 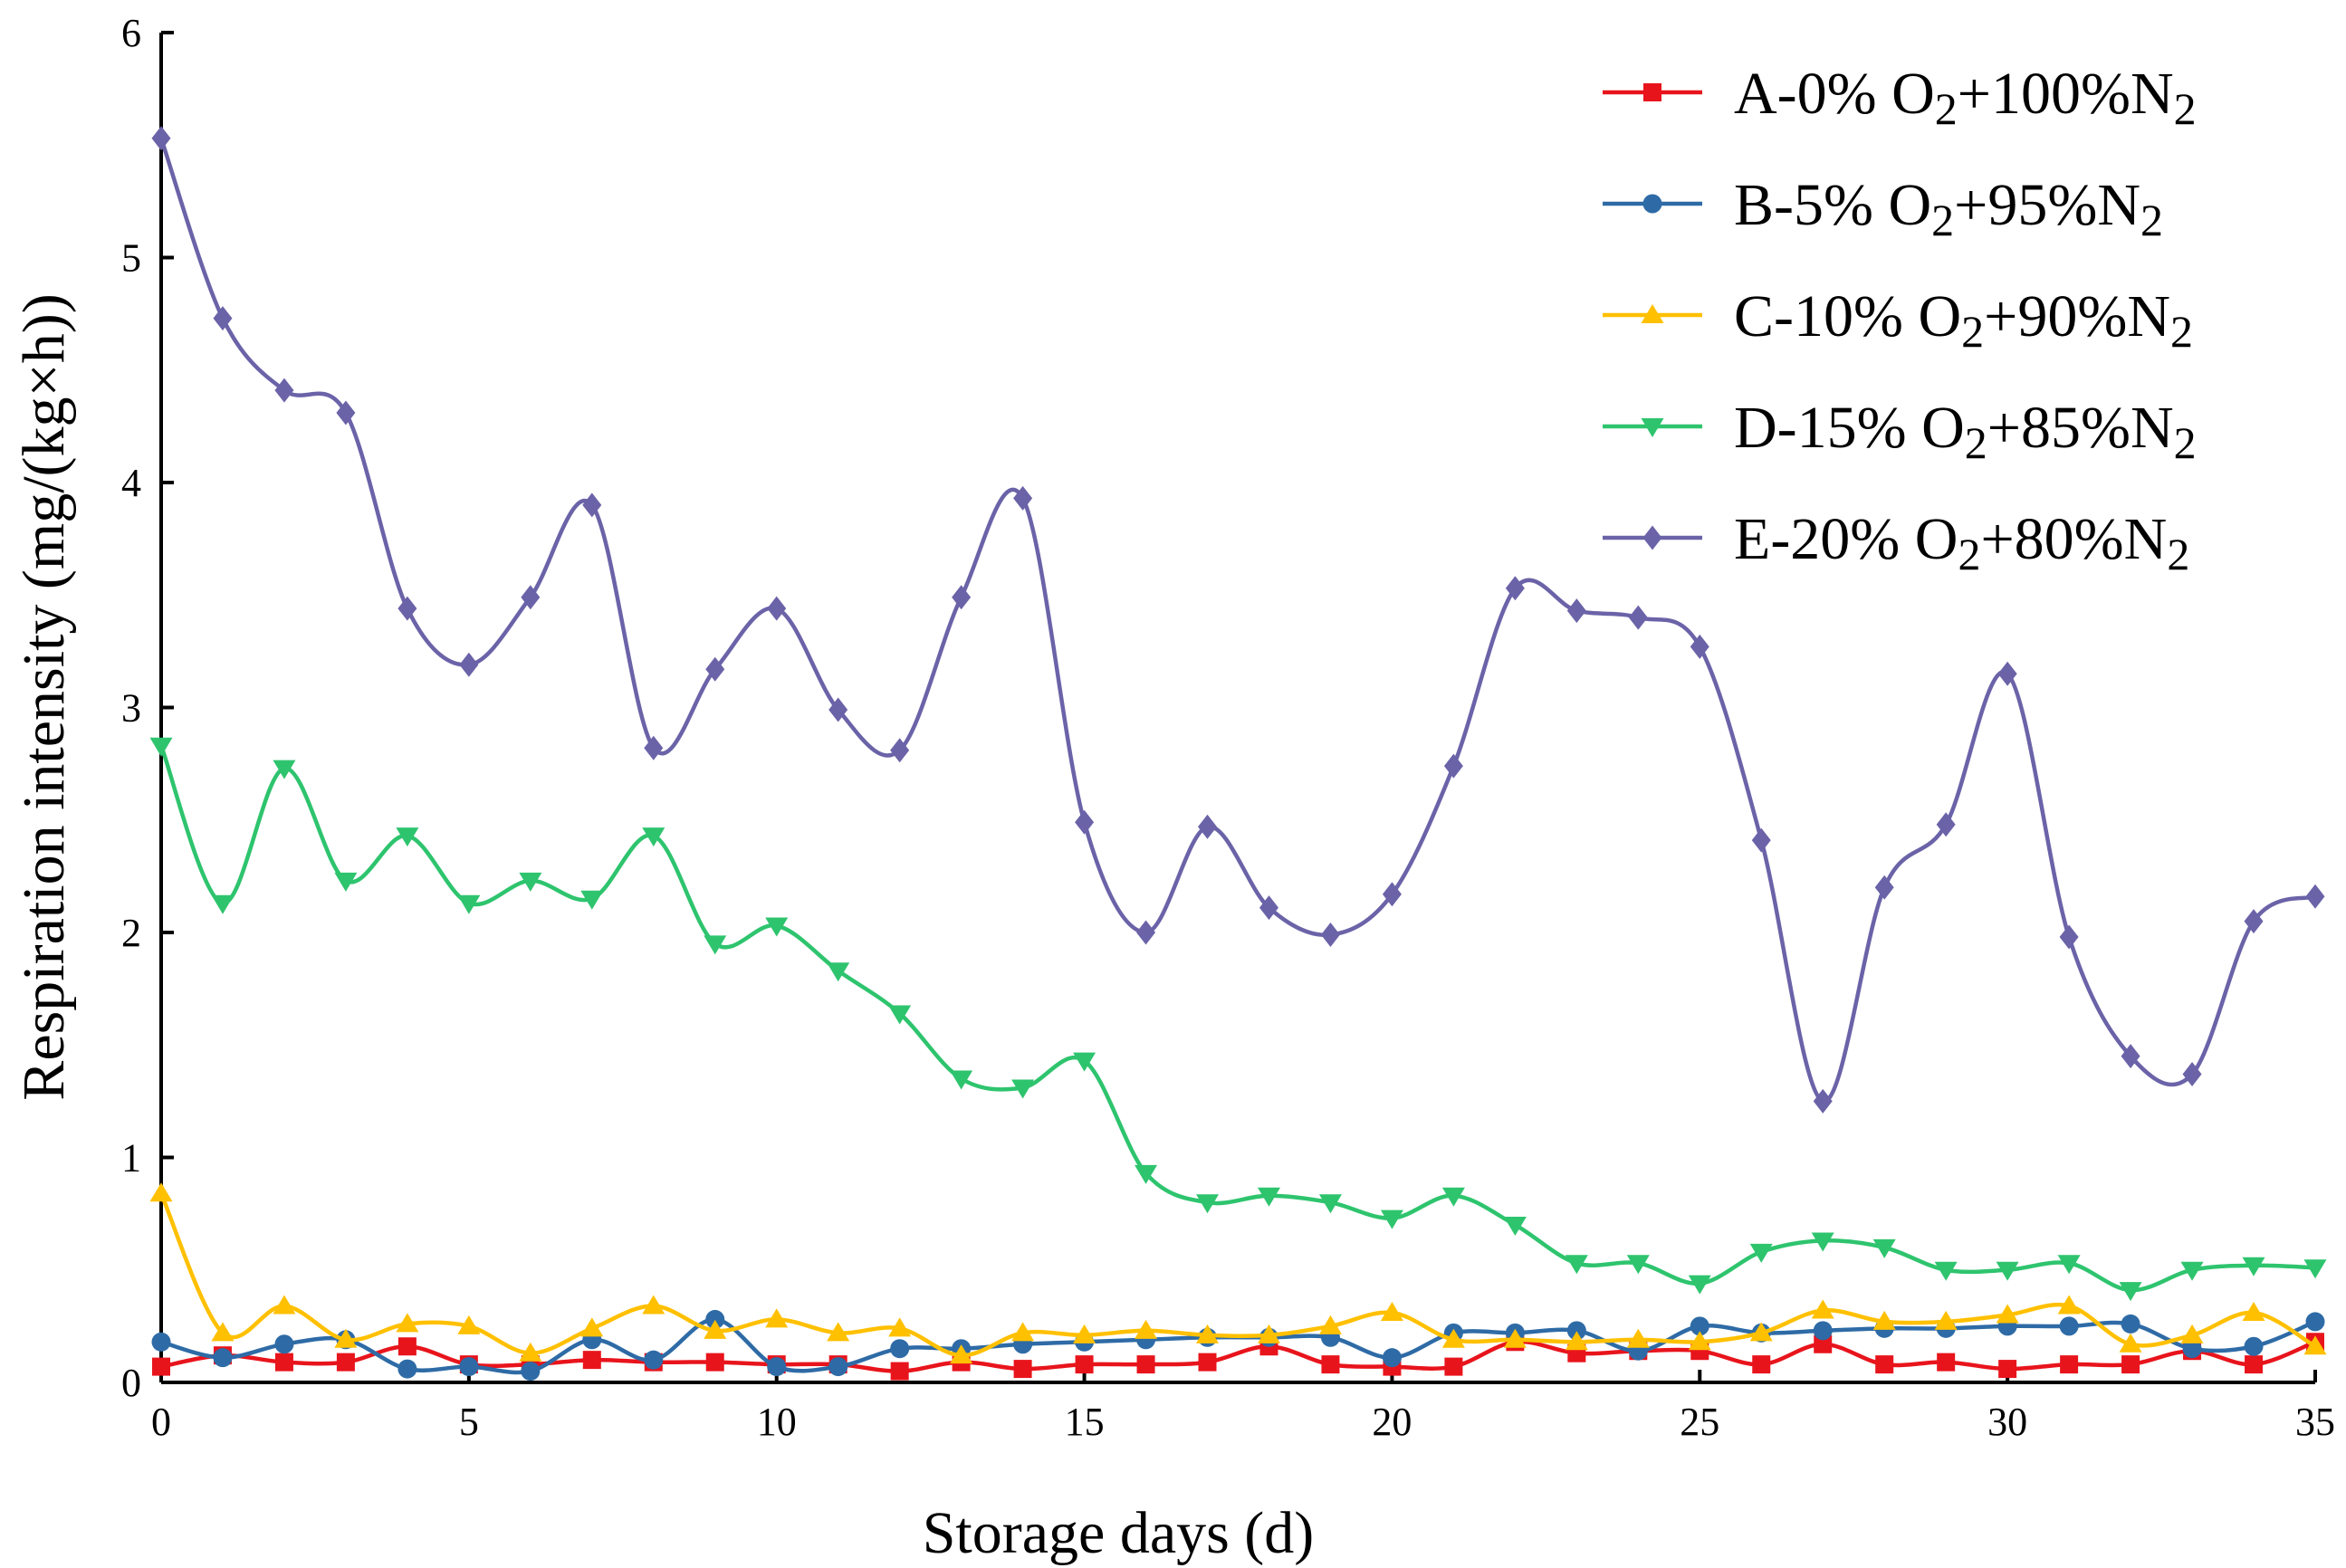 I want to click on legend-text-part: +90%N, so click(x=2077, y=316).